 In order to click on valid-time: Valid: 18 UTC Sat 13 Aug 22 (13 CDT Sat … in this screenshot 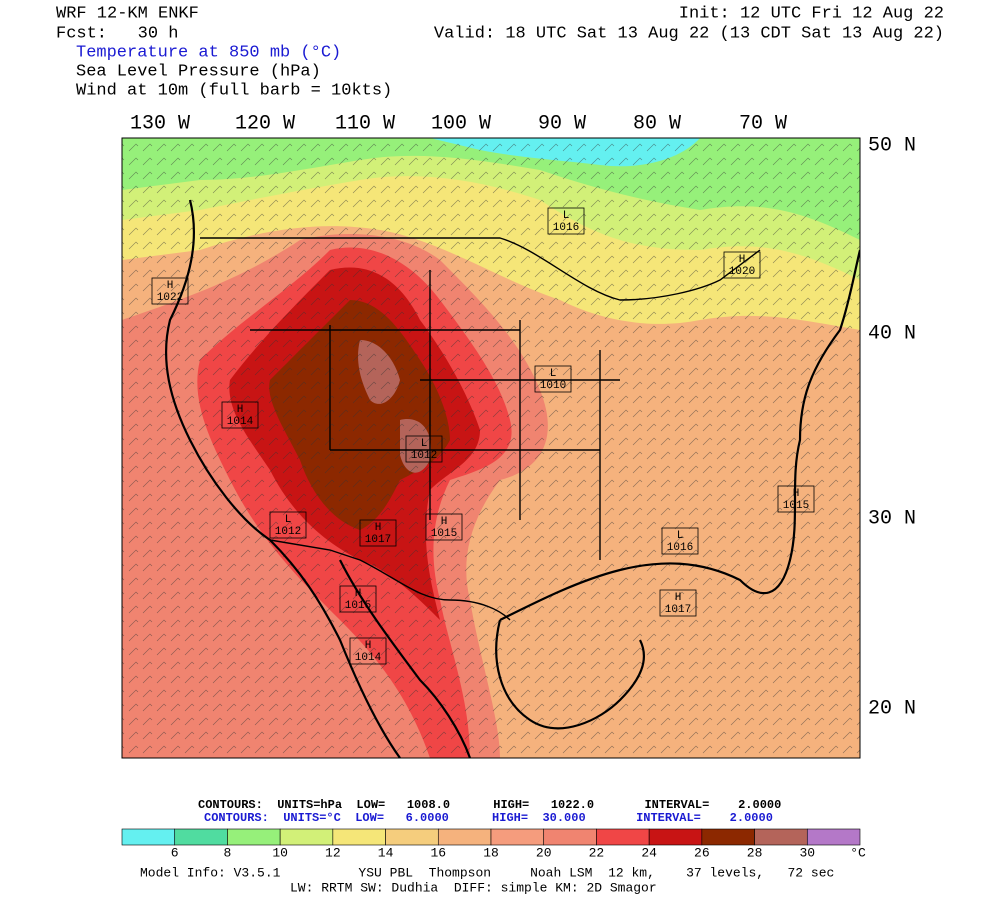, I will do `click(689, 33)`.